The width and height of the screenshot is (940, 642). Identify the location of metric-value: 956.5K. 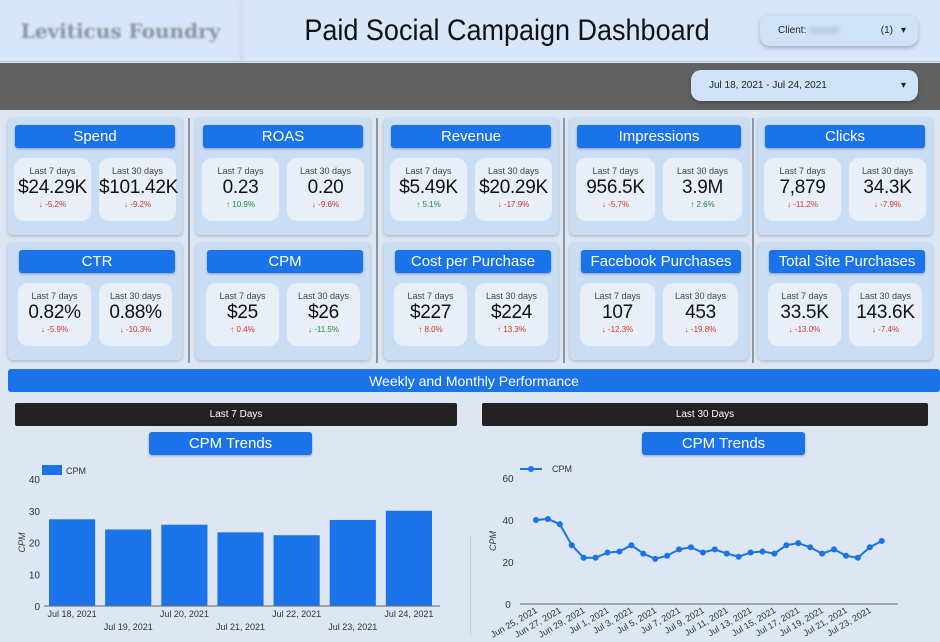
(615, 187).